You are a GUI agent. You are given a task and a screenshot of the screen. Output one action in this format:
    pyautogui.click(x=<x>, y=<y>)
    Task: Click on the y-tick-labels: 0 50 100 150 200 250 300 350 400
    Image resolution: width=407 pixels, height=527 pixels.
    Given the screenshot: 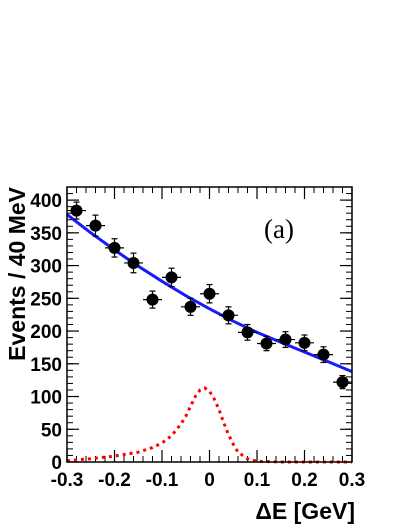 What is the action you would take?
    pyautogui.click(x=46, y=332)
    